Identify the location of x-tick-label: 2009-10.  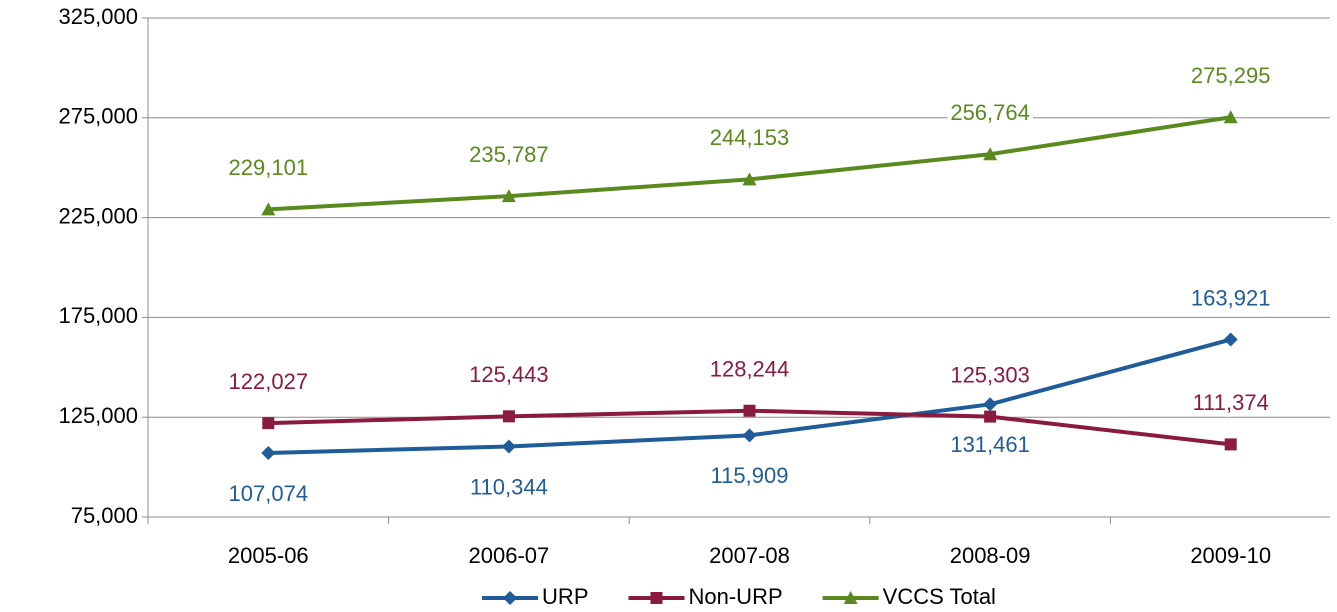
(1230, 555).